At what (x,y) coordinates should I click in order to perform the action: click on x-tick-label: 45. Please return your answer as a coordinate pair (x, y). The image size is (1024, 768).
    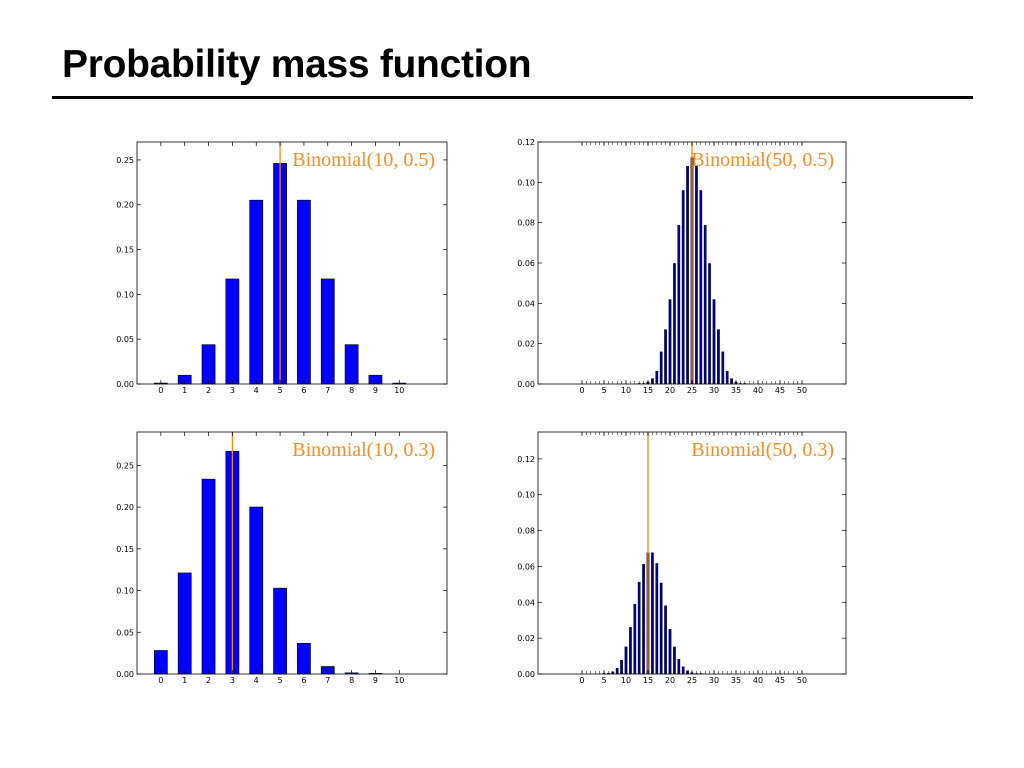
    Looking at the image, I should click on (780, 680).